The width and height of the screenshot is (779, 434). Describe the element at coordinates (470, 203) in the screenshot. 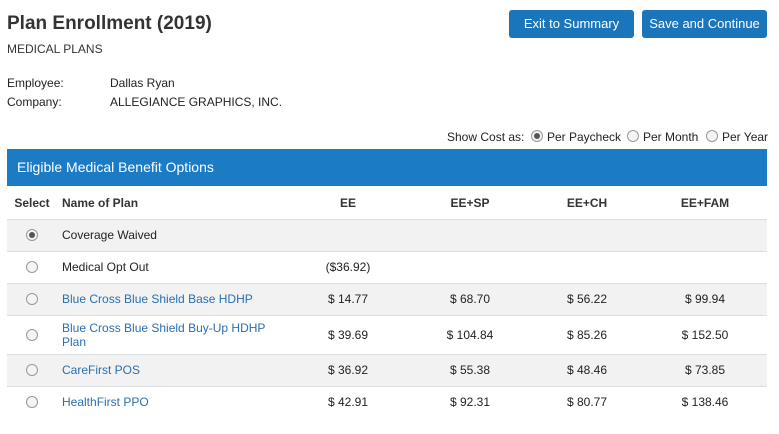

I see `column-header: EE+SP` at that location.